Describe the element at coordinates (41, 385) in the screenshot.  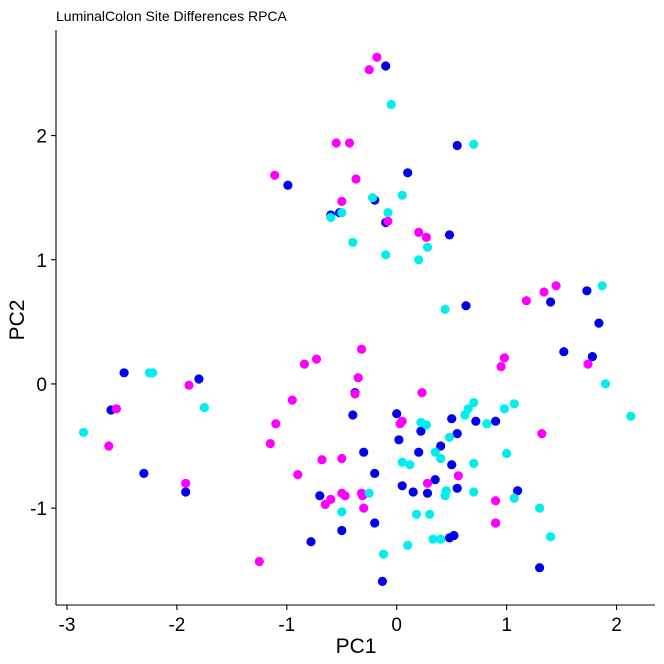
I see `y-tick-label: 0` at that location.